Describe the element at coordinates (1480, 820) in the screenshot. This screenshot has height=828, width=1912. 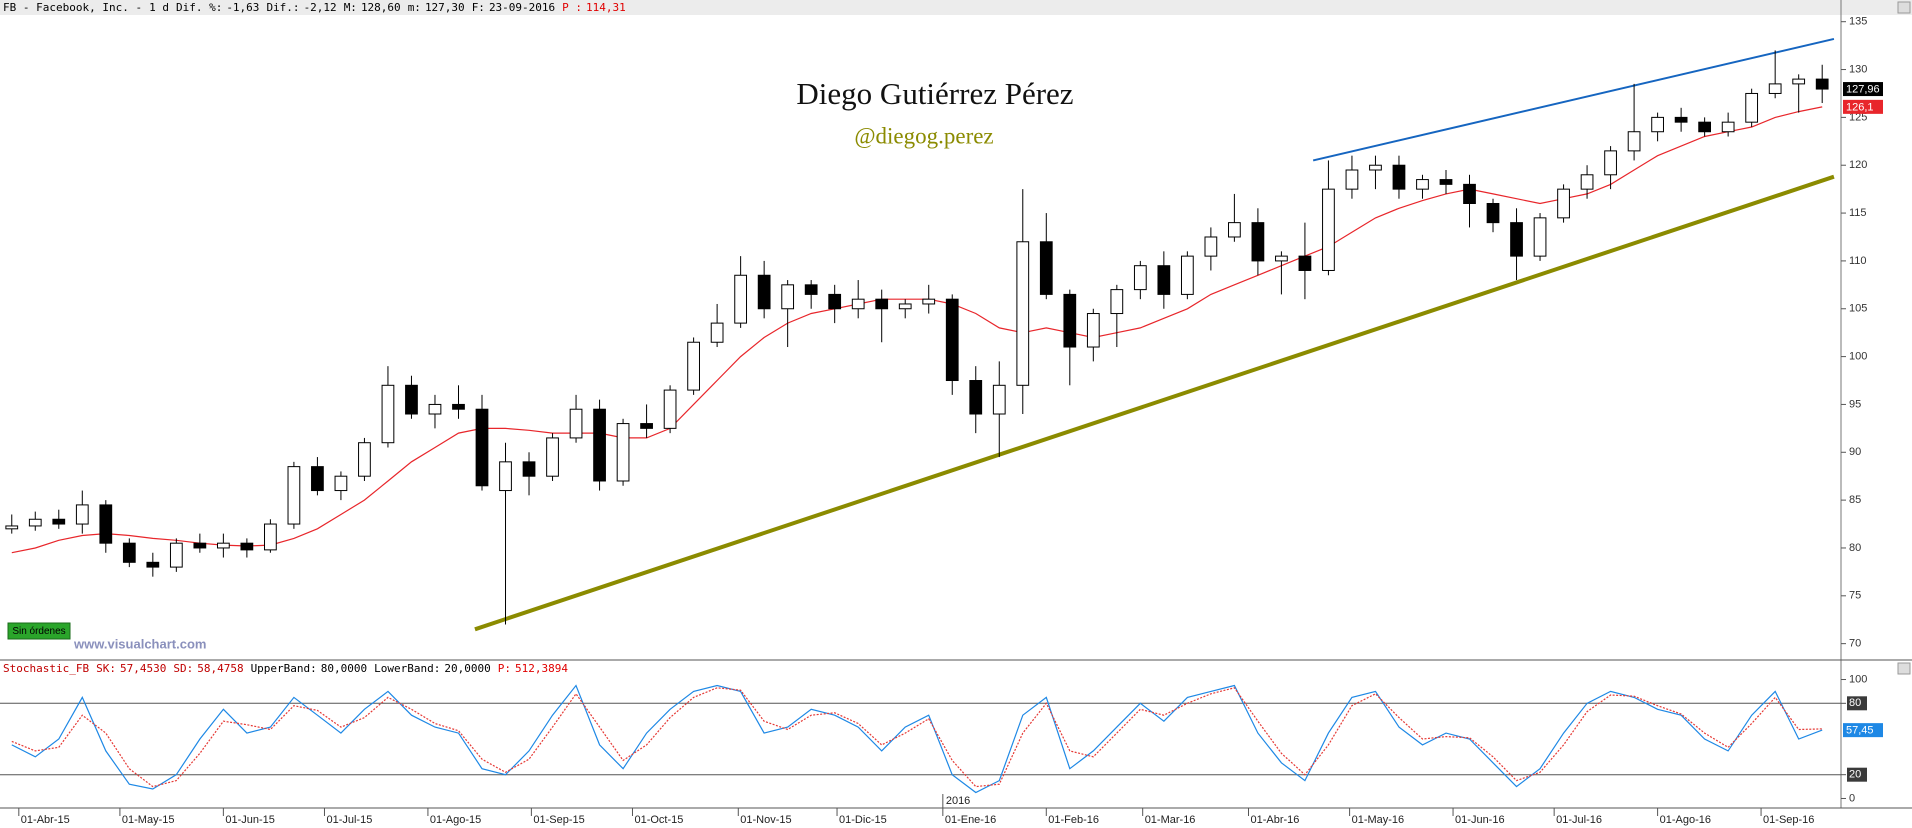
I see `x-tick-label: 01-Jun-16` at that location.